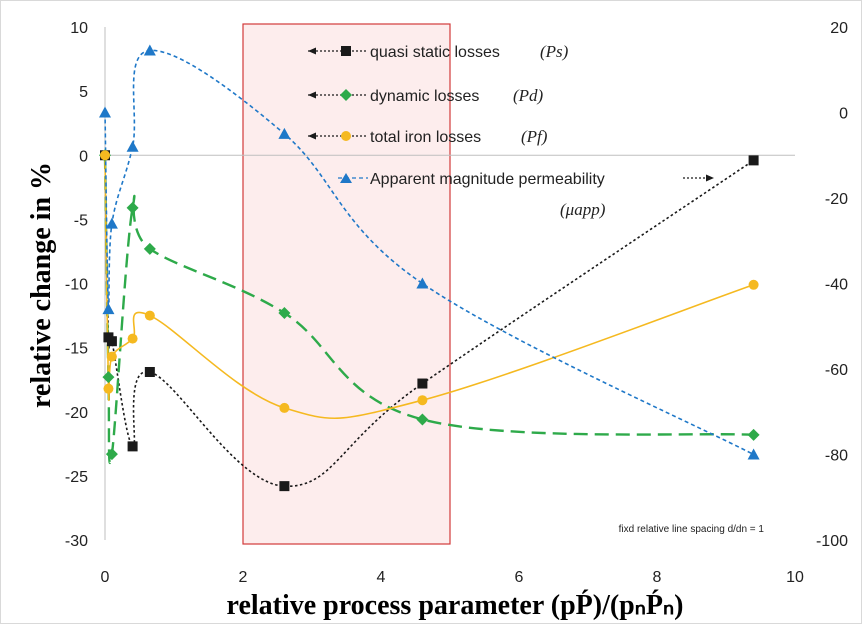 The width and height of the screenshot is (862, 624). I want to click on y2-tick-label: -20, so click(836, 199).